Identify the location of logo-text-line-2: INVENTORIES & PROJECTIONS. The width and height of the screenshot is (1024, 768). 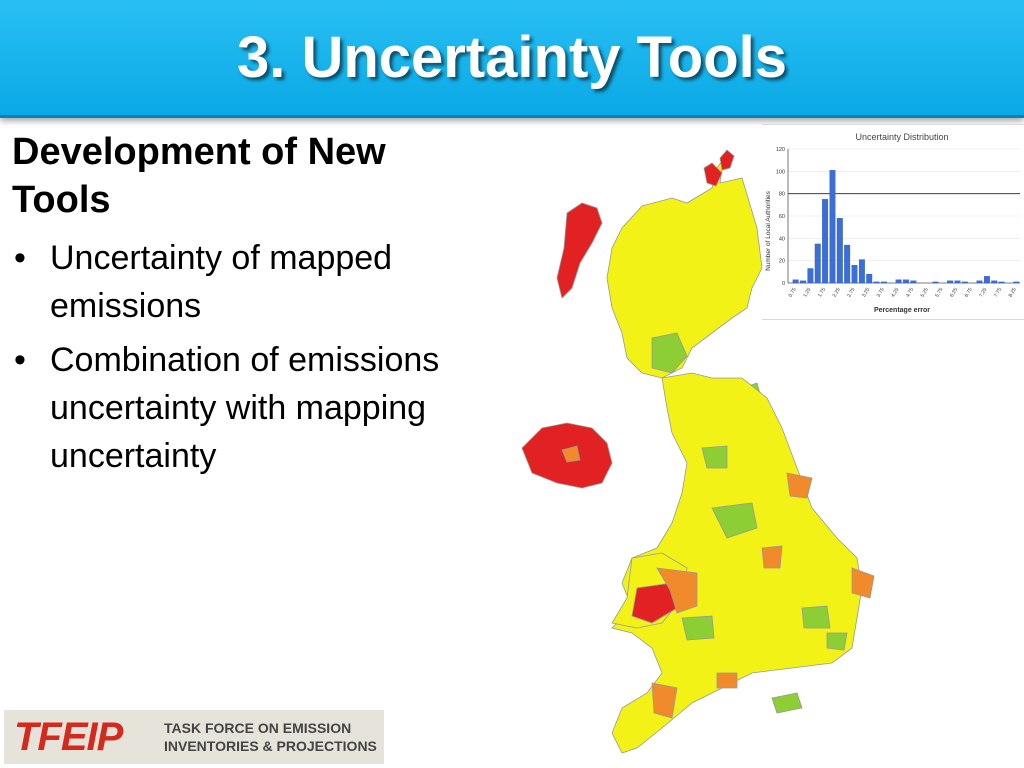
(270, 746).